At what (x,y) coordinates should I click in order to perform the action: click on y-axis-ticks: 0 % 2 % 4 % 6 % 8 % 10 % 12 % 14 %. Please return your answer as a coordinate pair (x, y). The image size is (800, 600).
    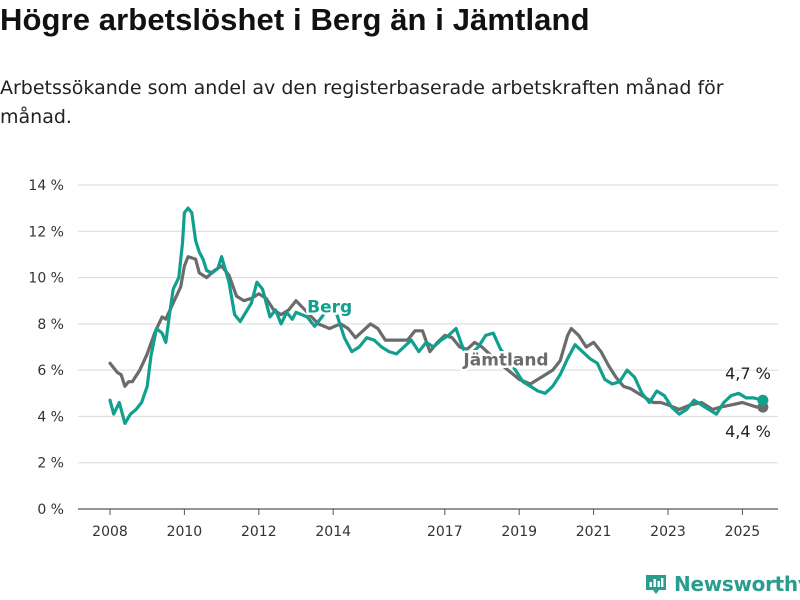
    Looking at the image, I should click on (46, 348).